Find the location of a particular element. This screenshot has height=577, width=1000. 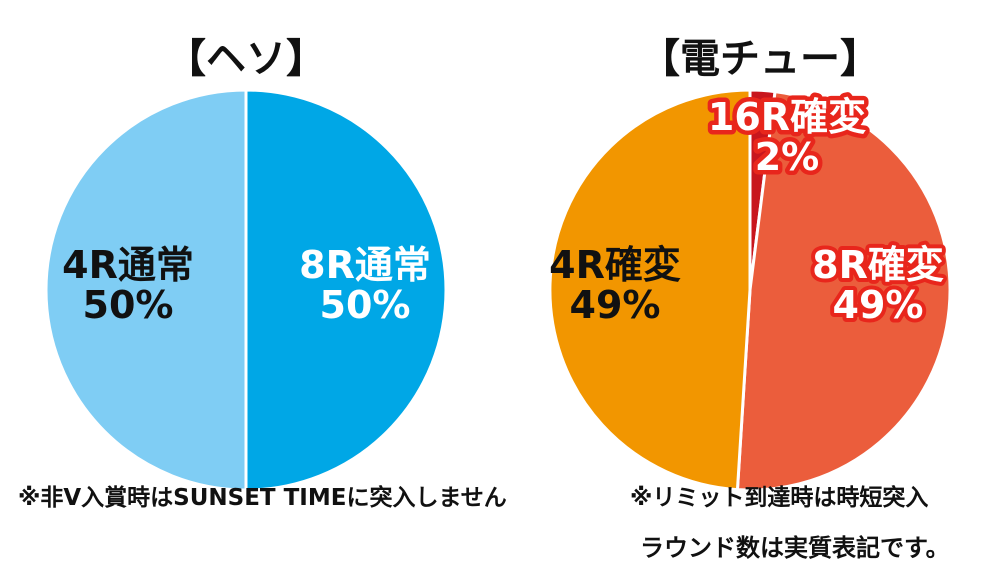

slice-value-4r-kakuhen: 49% is located at coordinates (615, 305).